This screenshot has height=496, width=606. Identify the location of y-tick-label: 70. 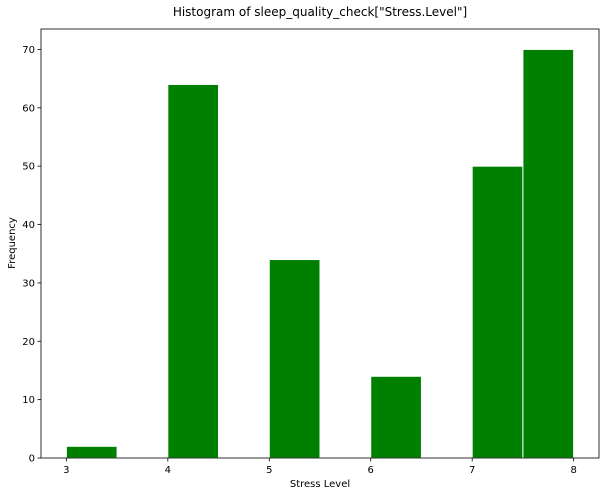
(28, 50).